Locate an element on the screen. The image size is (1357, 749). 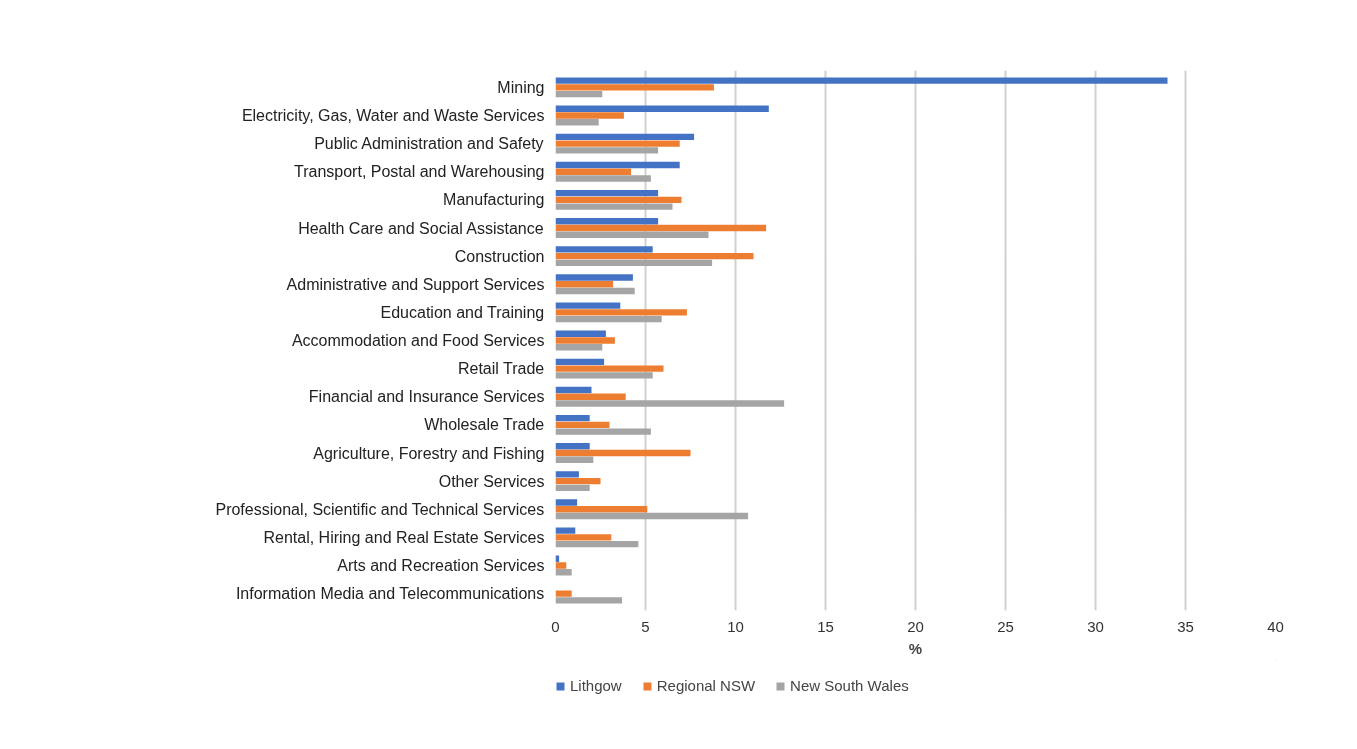
y-tick-label: Retail Trade is located at coordinates (501, 369).